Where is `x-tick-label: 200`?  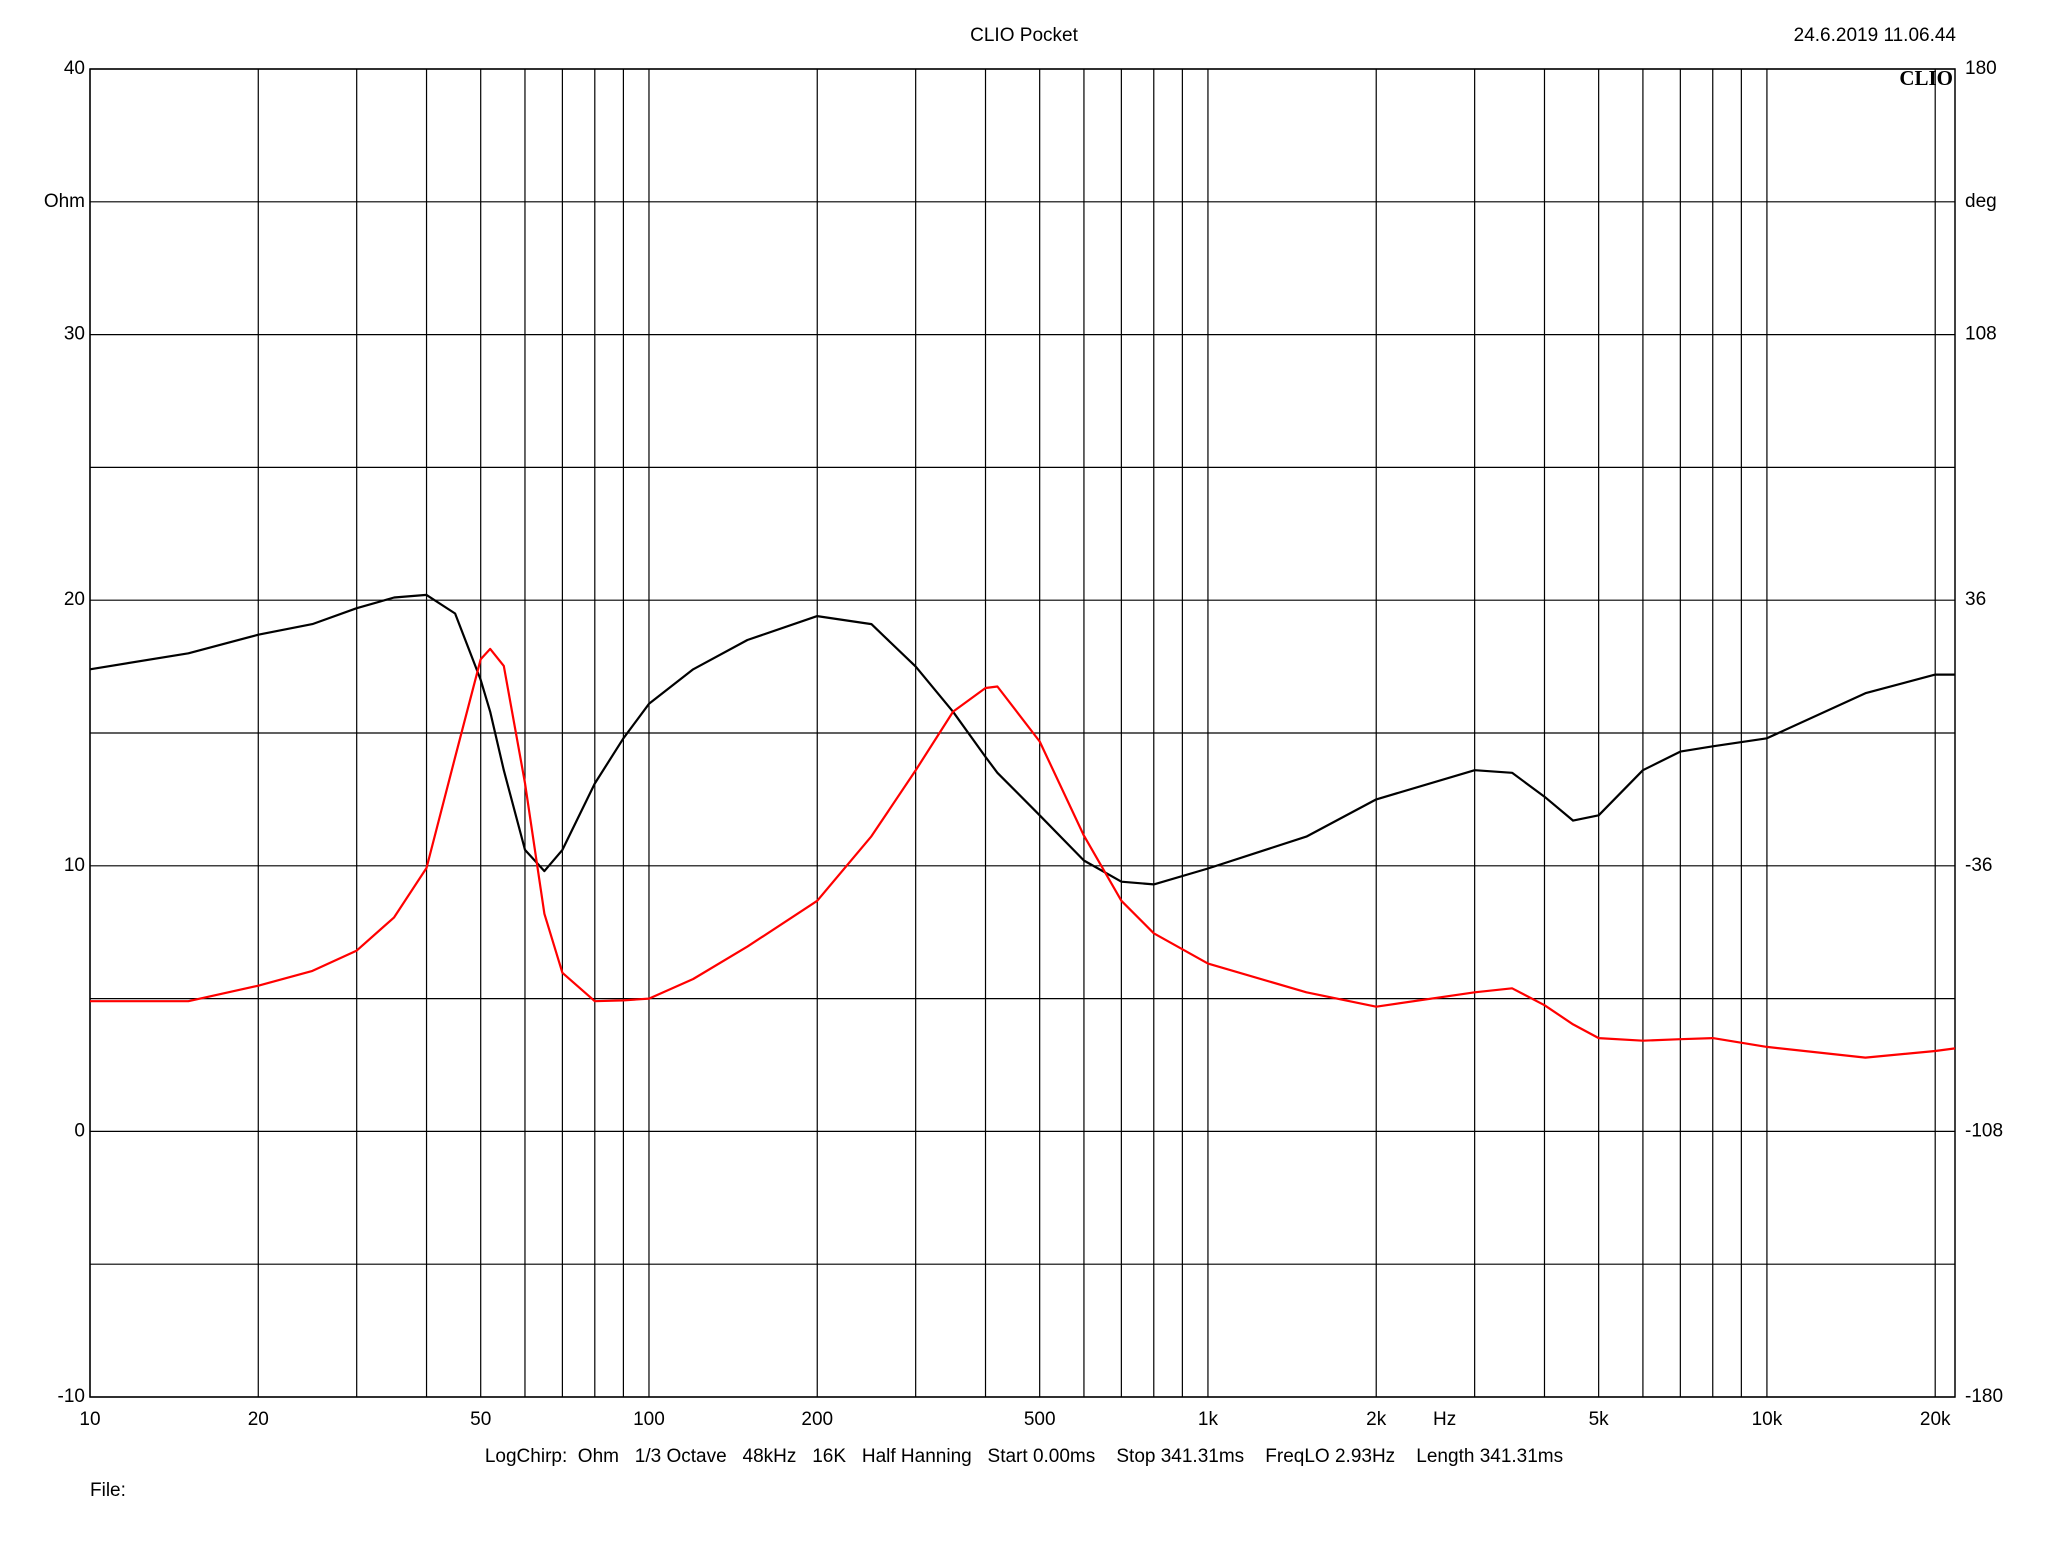
x-tick-label: 200 is located at coordinates (817, 1419).